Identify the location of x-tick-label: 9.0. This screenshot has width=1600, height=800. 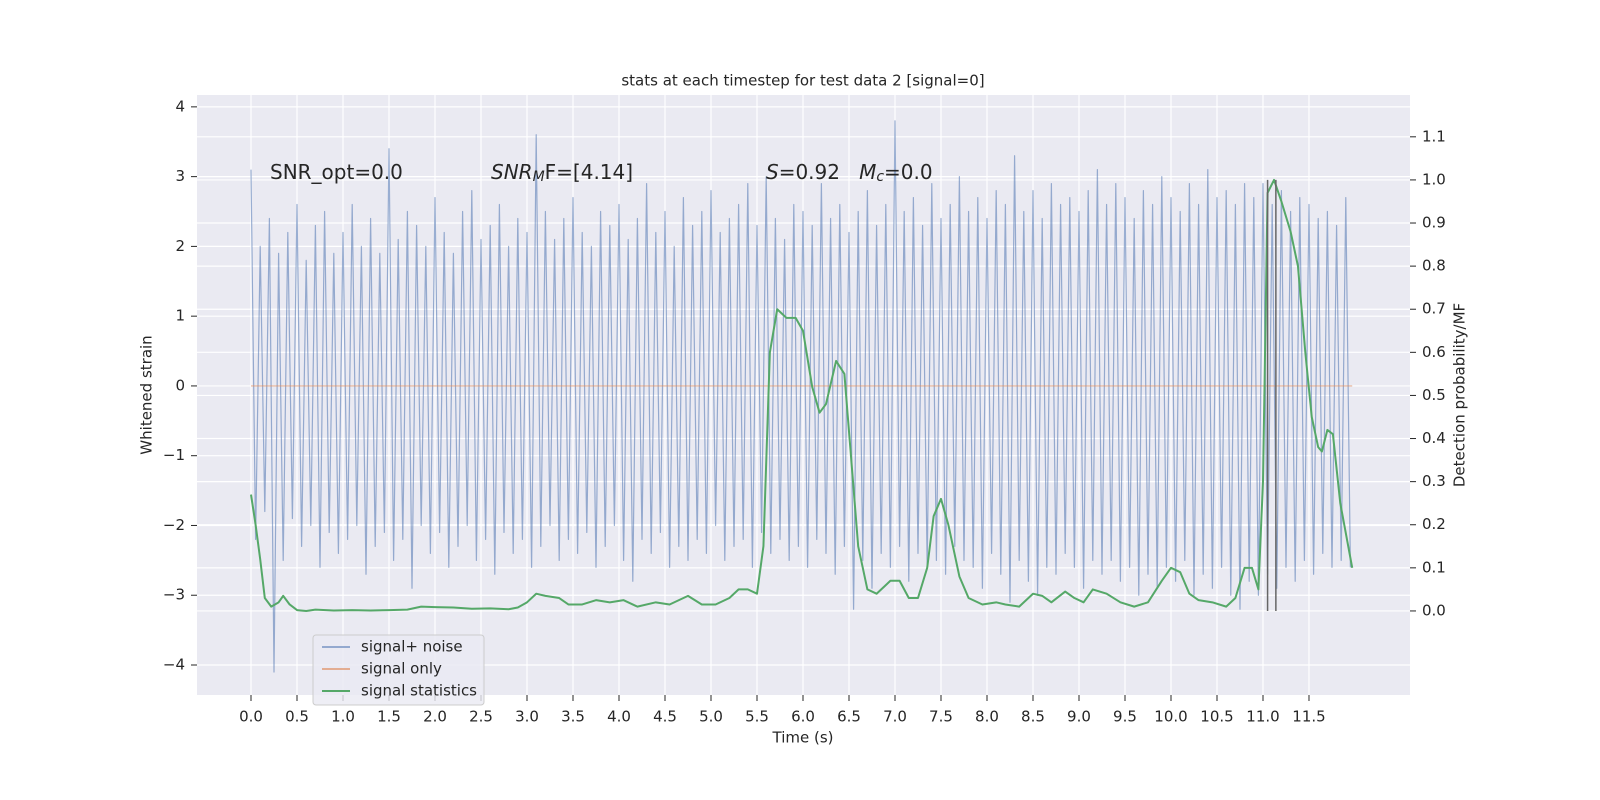
(1079, 717).